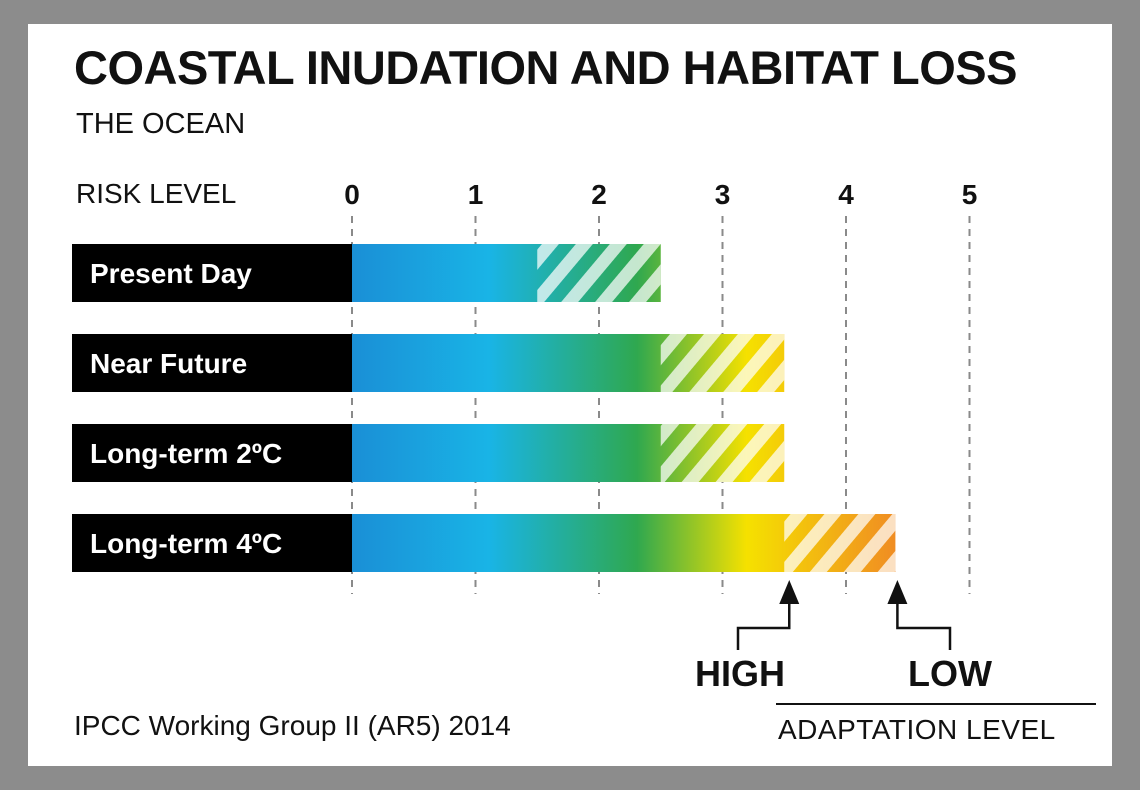 This screenshot has height=790, width=1140. Describe the element at coordinates (919, 615) in the screenshot. I see `low-adaptation-arrow` at that location.